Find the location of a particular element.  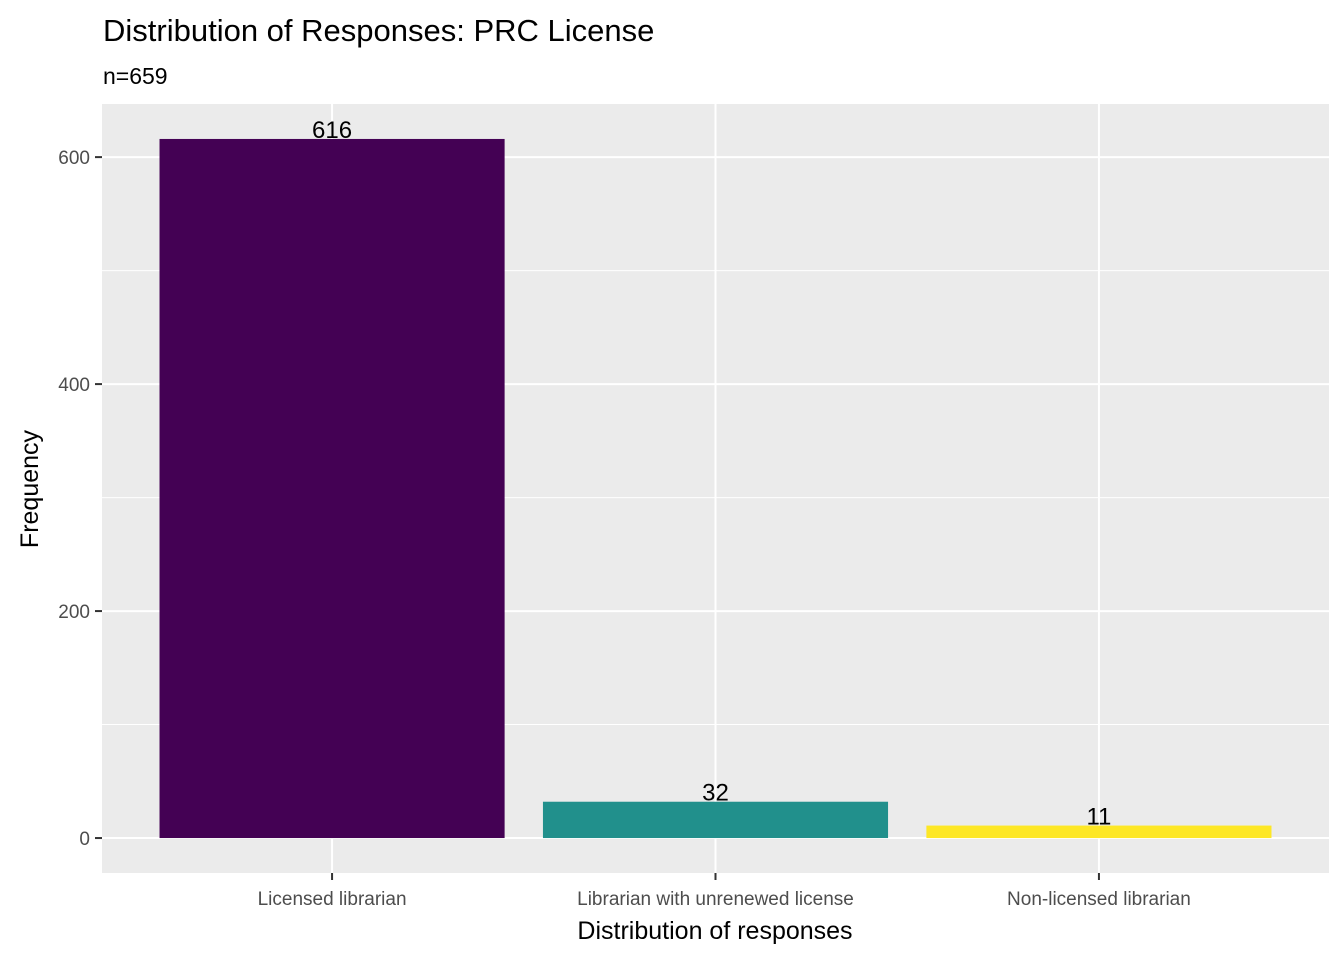

x-tick-label: Non-licensed librarian is located at coordinates (1099, 899).